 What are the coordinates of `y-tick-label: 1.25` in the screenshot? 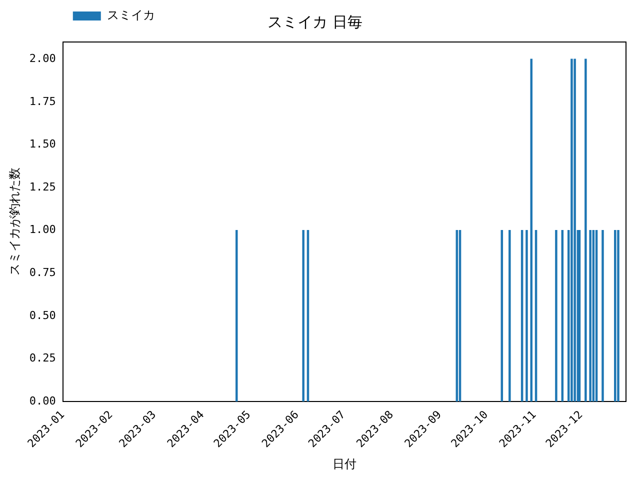 It's located at (42, 187).